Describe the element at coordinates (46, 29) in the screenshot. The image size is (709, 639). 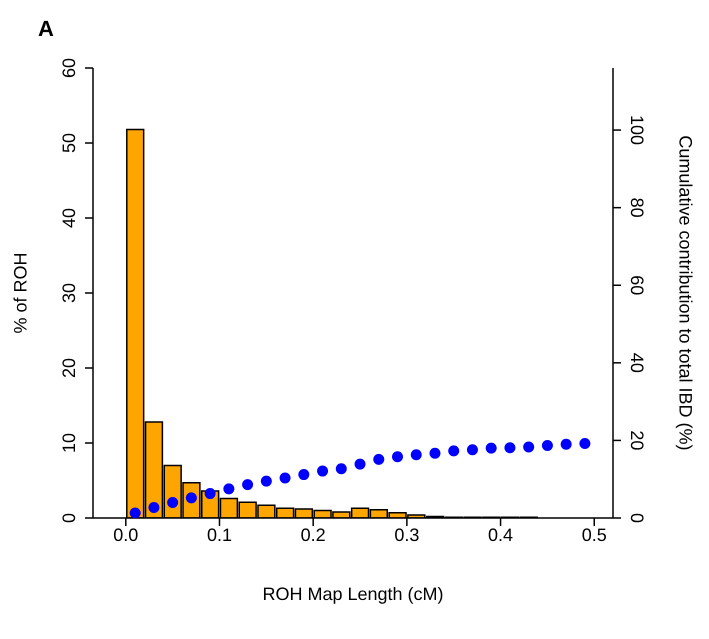
I see `chart-title: A` at that location.